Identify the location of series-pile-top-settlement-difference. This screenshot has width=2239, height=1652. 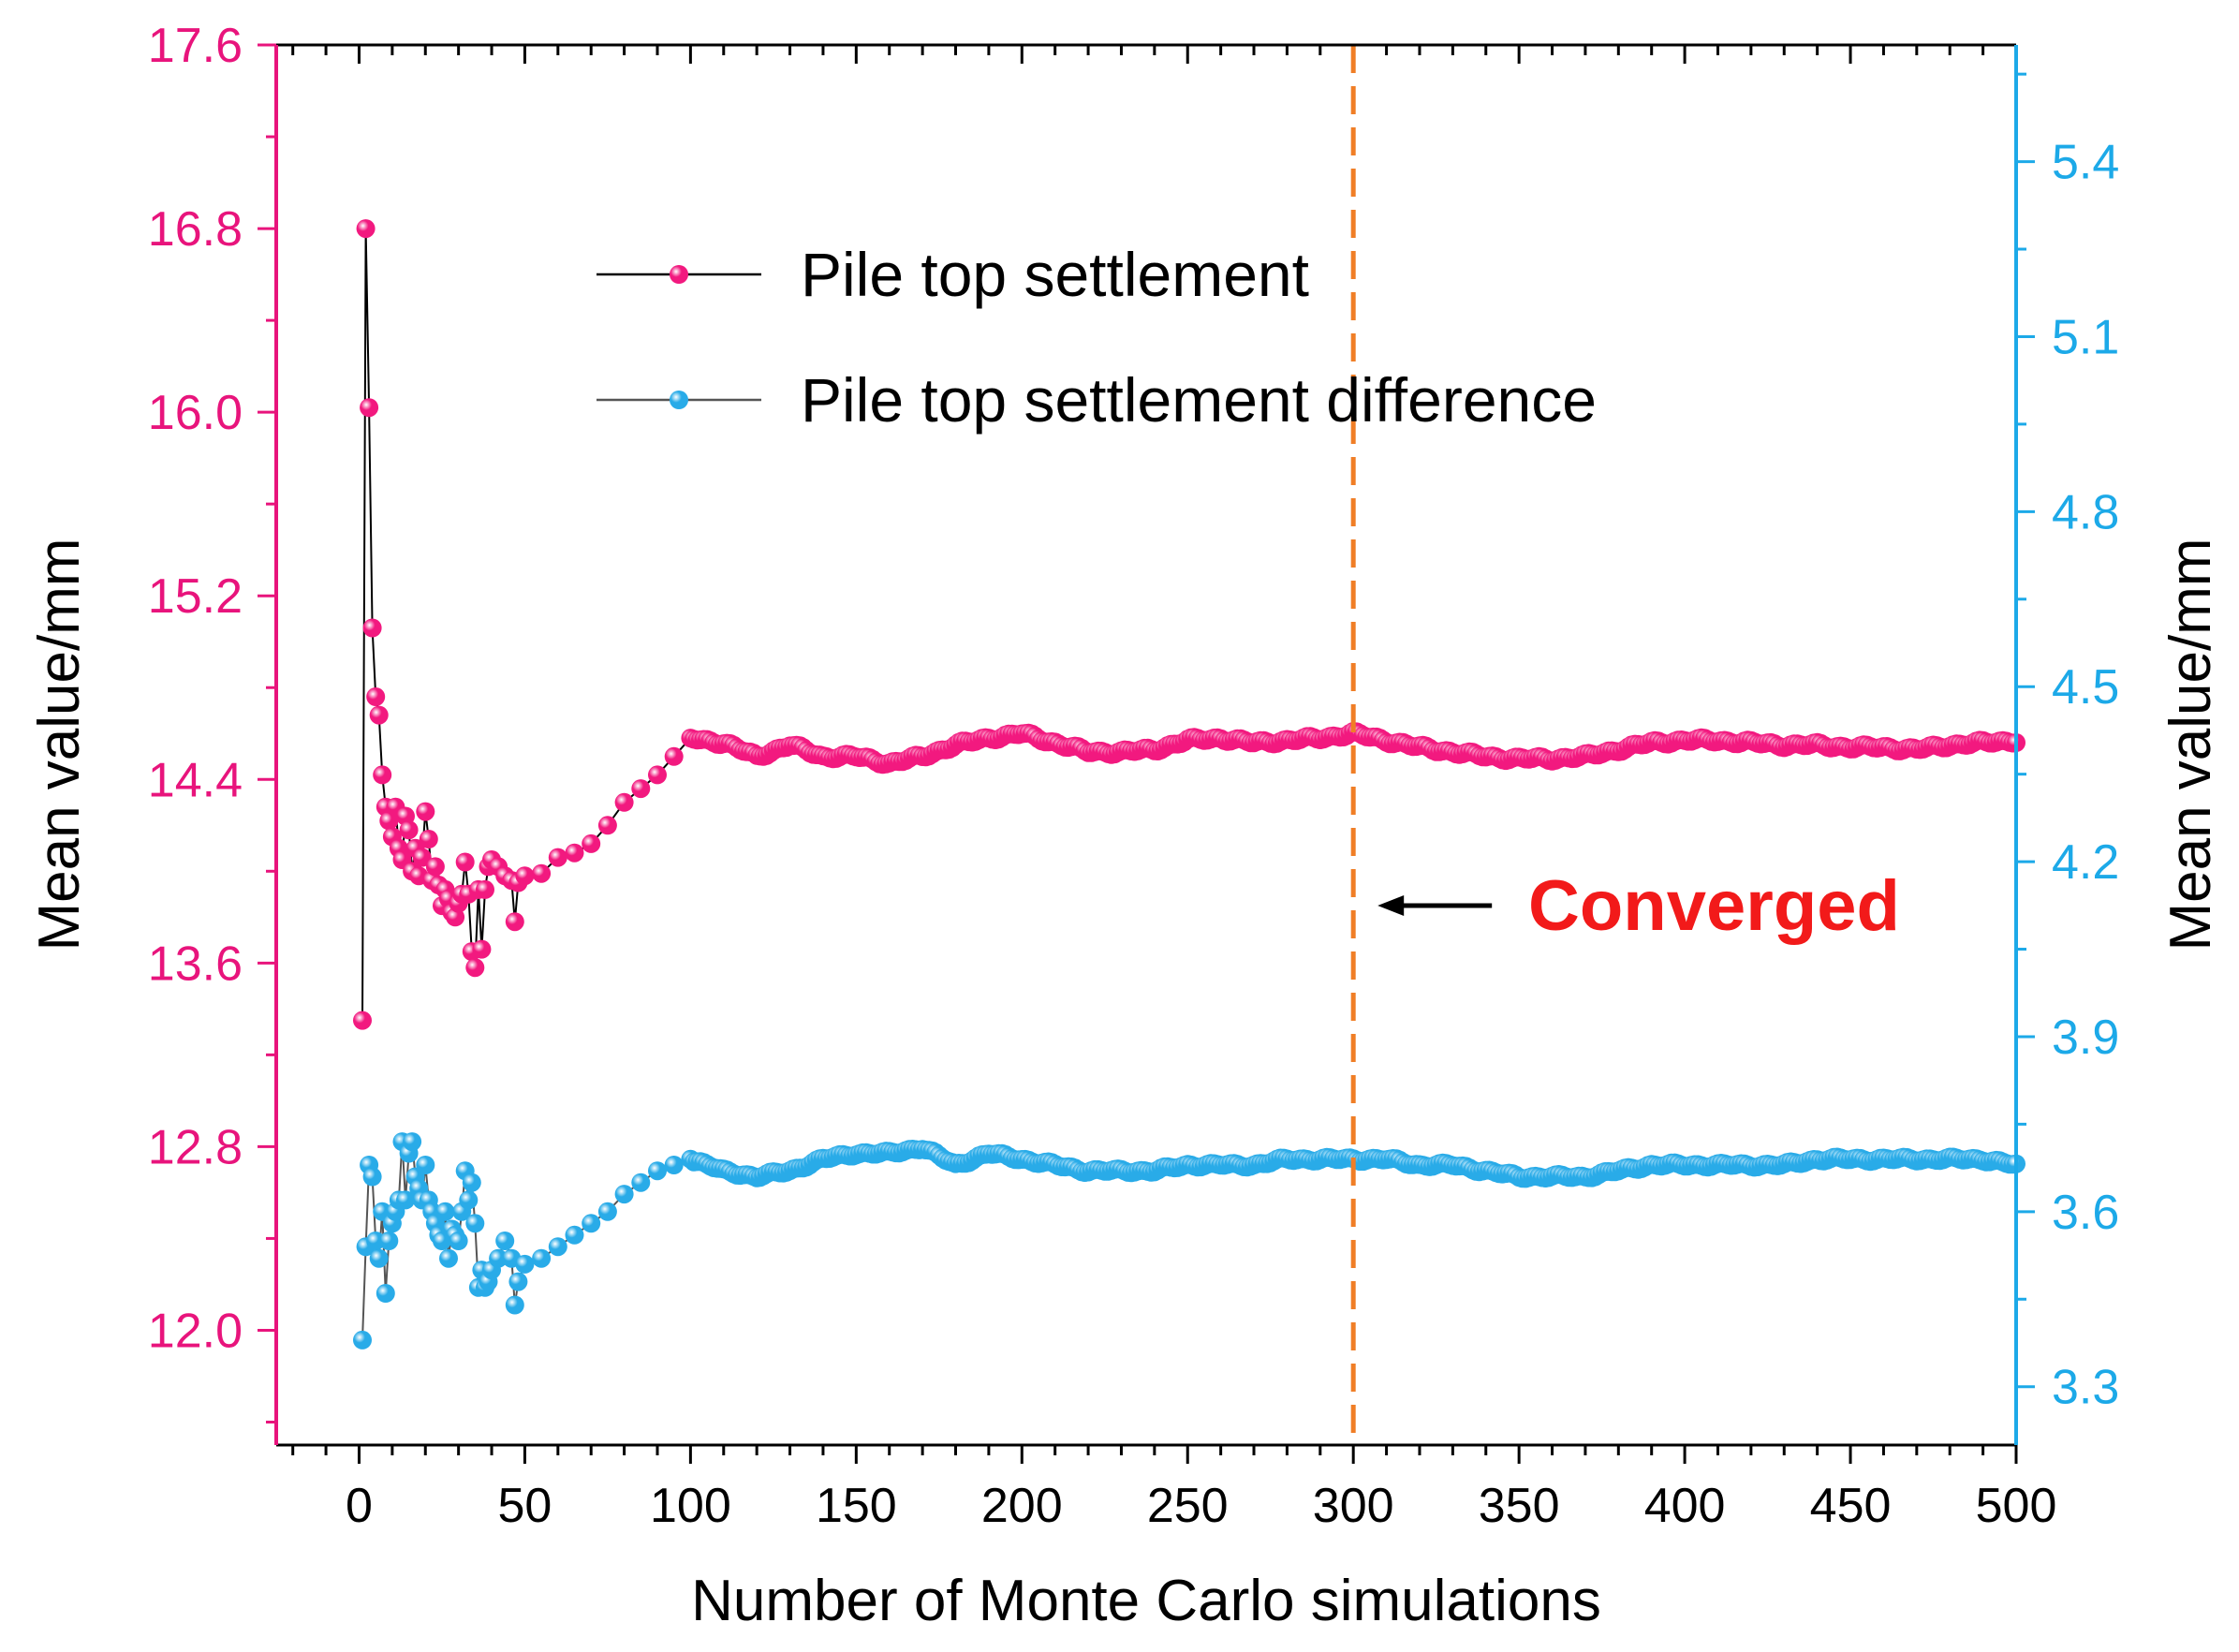
(1189, 1241).